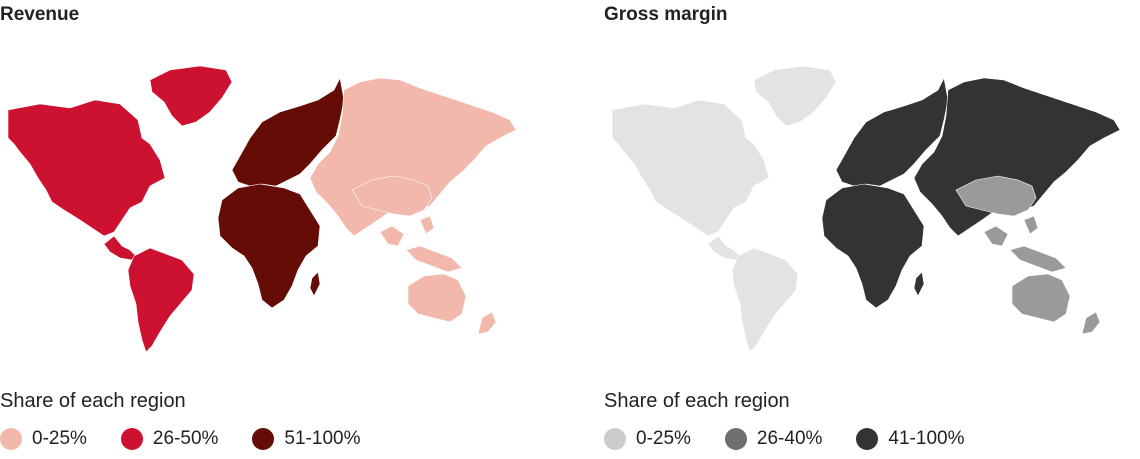 The height and width of the screenshot is (459, 1140). I want to click on legend-item: 26-40%, so click(773, 439).